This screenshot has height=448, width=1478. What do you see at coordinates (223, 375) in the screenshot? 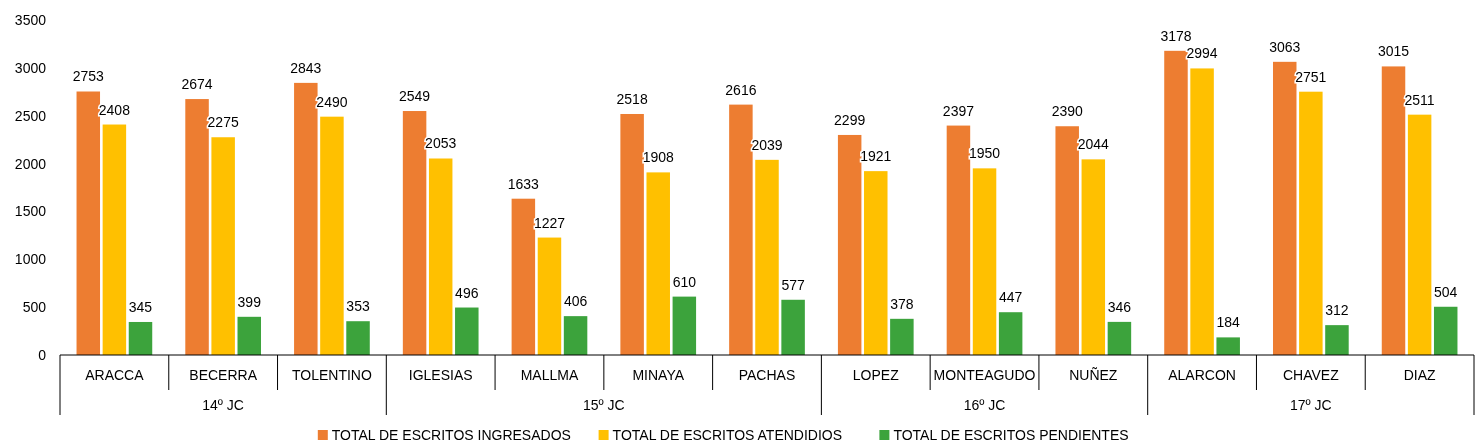
I see `x-tick-label: BECERRA` at bounding box center [223, 375].